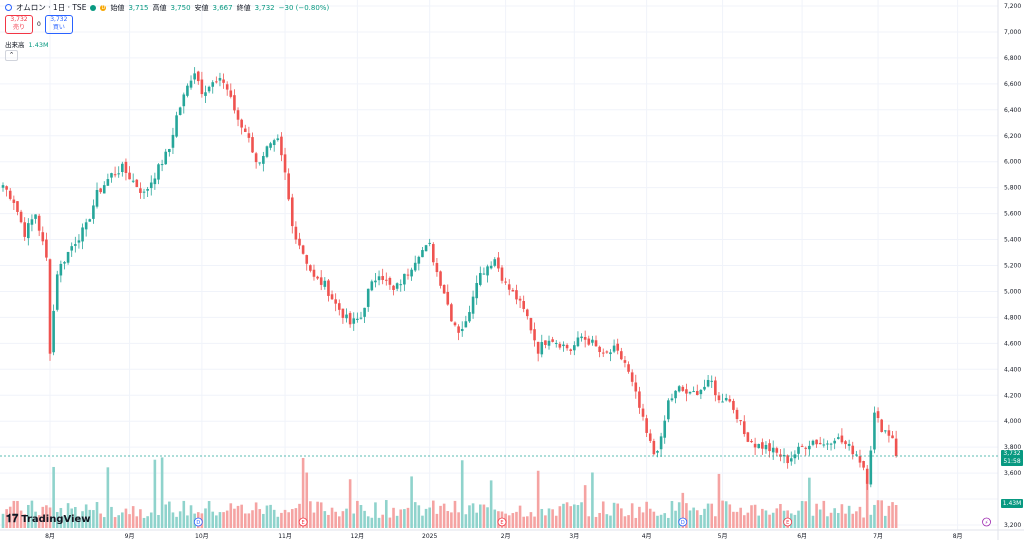 This screenshot has height=540, width=1024. What do you see at coordinates (1012, 110) in the screenshot?
I see `y-tick-label: 6,400` at bounding box center [1012, 110].